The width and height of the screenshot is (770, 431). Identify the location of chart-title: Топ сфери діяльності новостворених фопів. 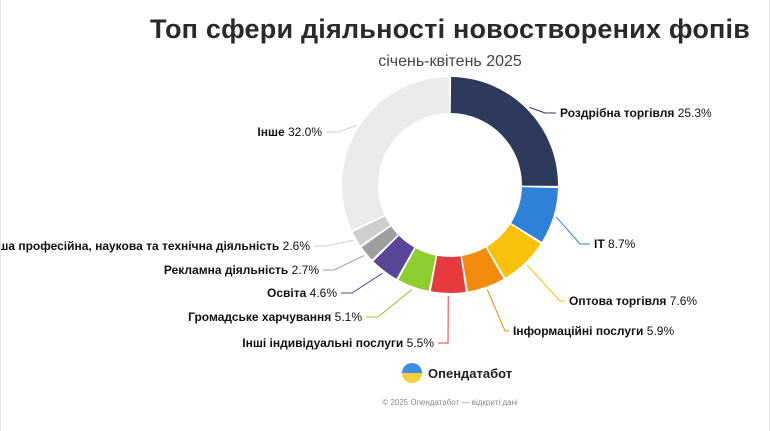
(450, 29).